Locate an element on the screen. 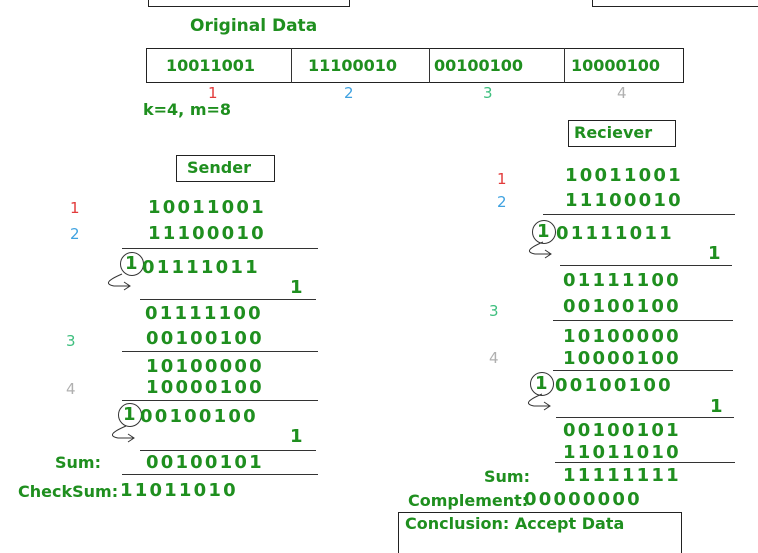 The width and height of the screenshot is (758, 553). receiver-carry-1: 1 is located at coordinates (544, 231).